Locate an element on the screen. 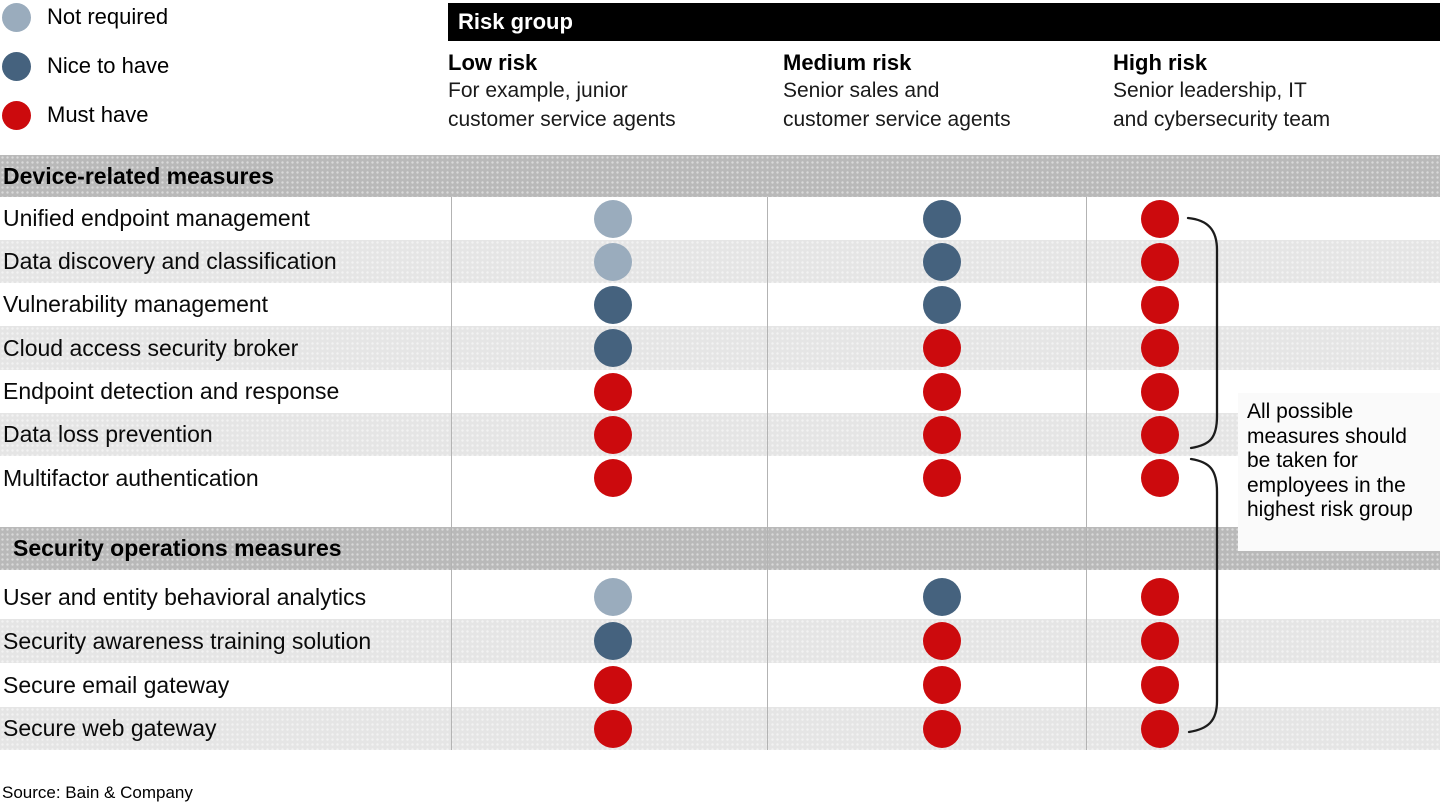  table-row: Unified endpoint management is located at coordinates (720, 218).